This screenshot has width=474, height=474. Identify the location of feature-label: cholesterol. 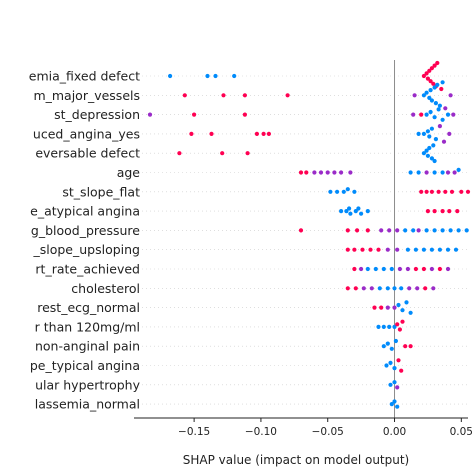
(105, 288).